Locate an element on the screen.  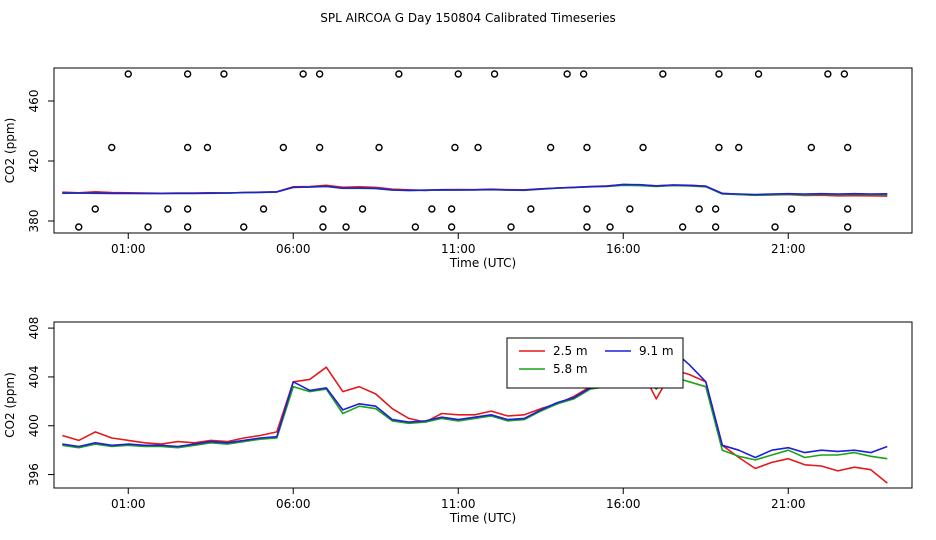
y-tick-label: 408 is located at coordinates (34, 328).